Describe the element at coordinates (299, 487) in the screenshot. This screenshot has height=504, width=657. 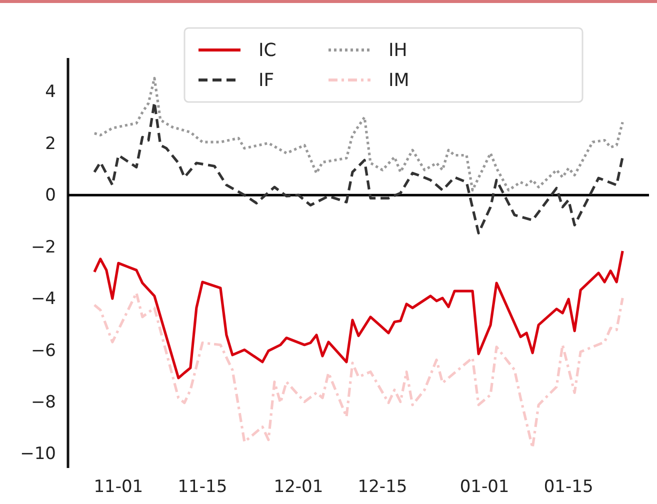
I see `x-tick-label: 12-01` at that location.